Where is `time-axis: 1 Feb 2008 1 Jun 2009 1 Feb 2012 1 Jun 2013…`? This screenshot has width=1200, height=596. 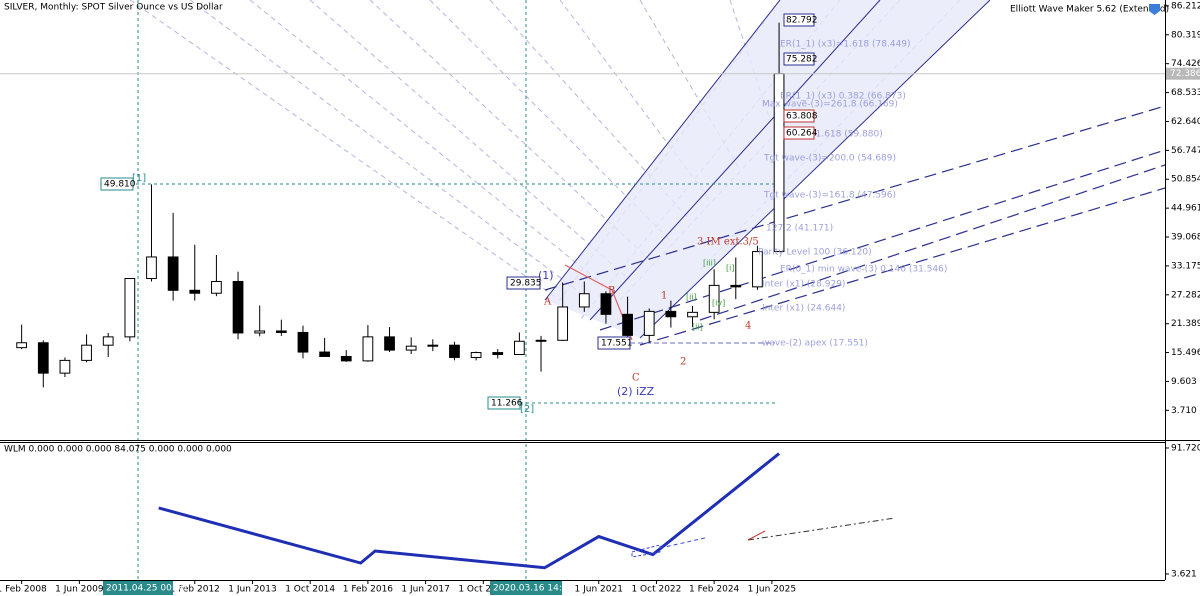 time-axis: 1 Feb 2008 1 Jun 2009 1 Feb 2012 1 Jun 2013… is located at coordinates (398, 587).